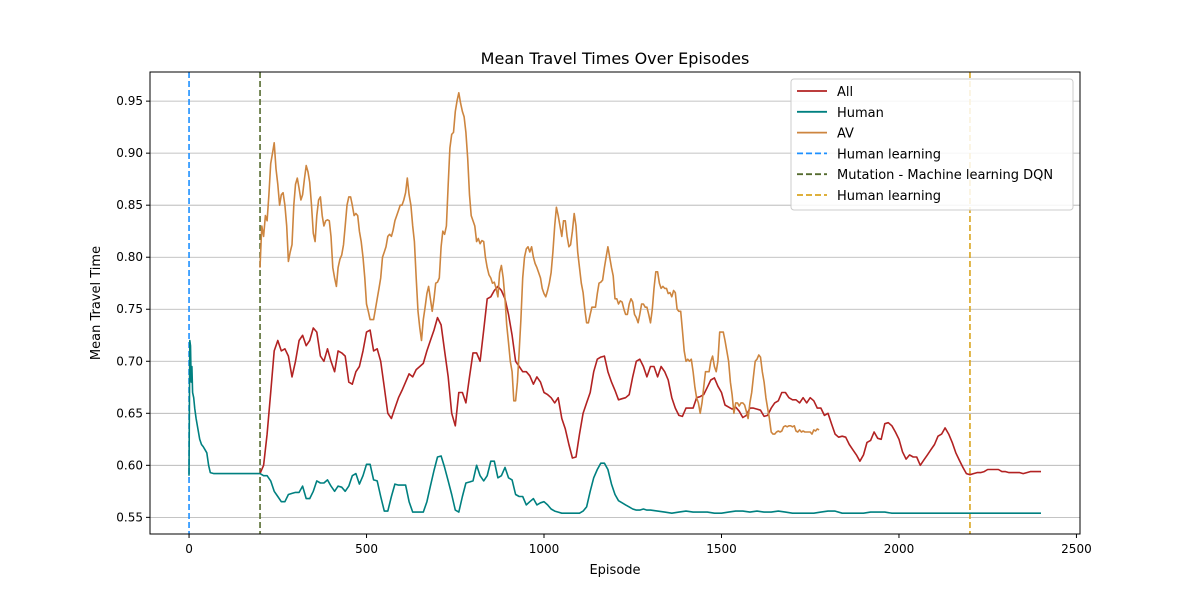 This screenshot has height=600, width=1200. What do you see at coordinates (129, 413) in the screenshot?
I see `y-tick-label: 0.65` at bounding box center [129, 413].